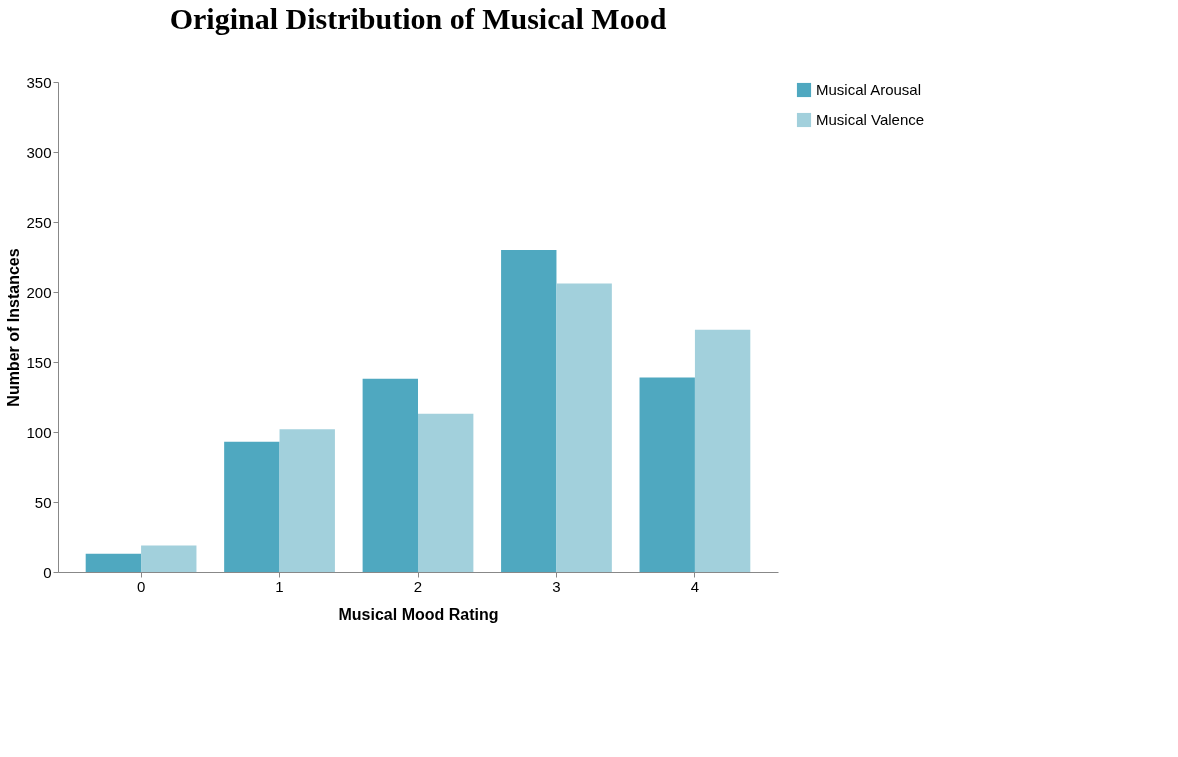 This screenshot has height=757, width=1178. Describe the element at coordinates (39, 362) in the screenshot. I see `y-tick-label: 150` at that location.